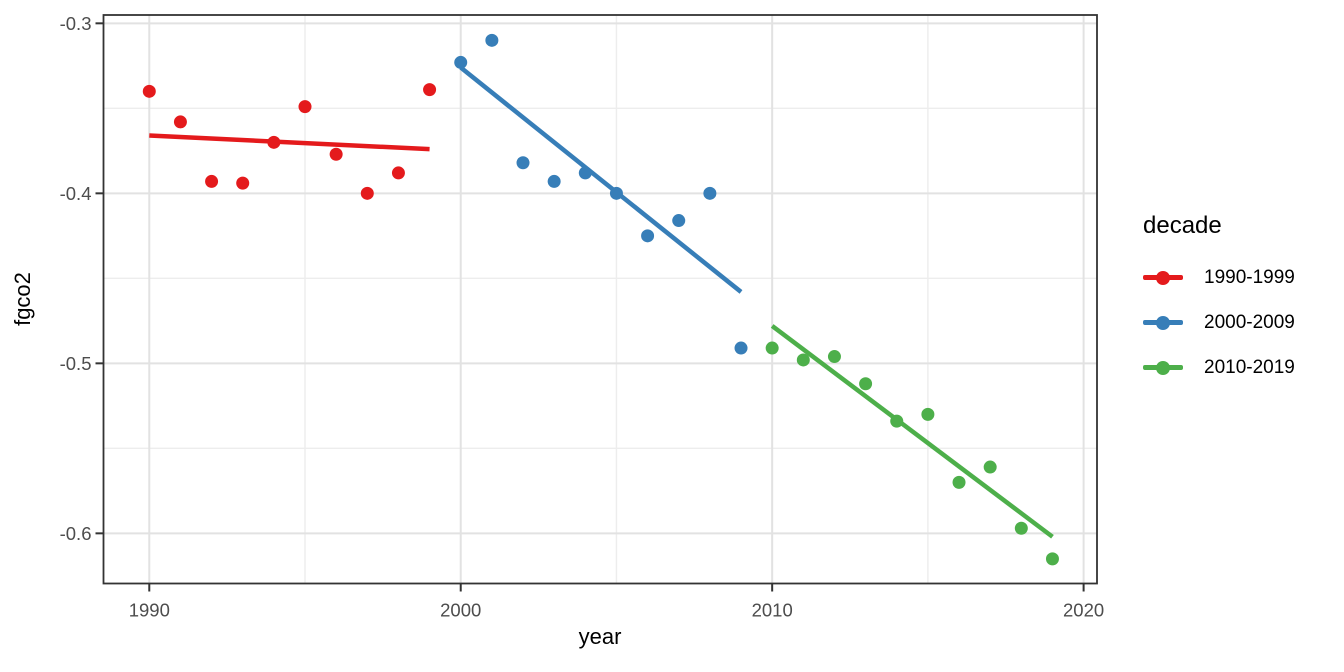 The image size is (1344, 672). What do you see at coordinates (76, 193) in the screenshot?
I see `y-tick-label: -0.4` at bounding box center [76, 193].